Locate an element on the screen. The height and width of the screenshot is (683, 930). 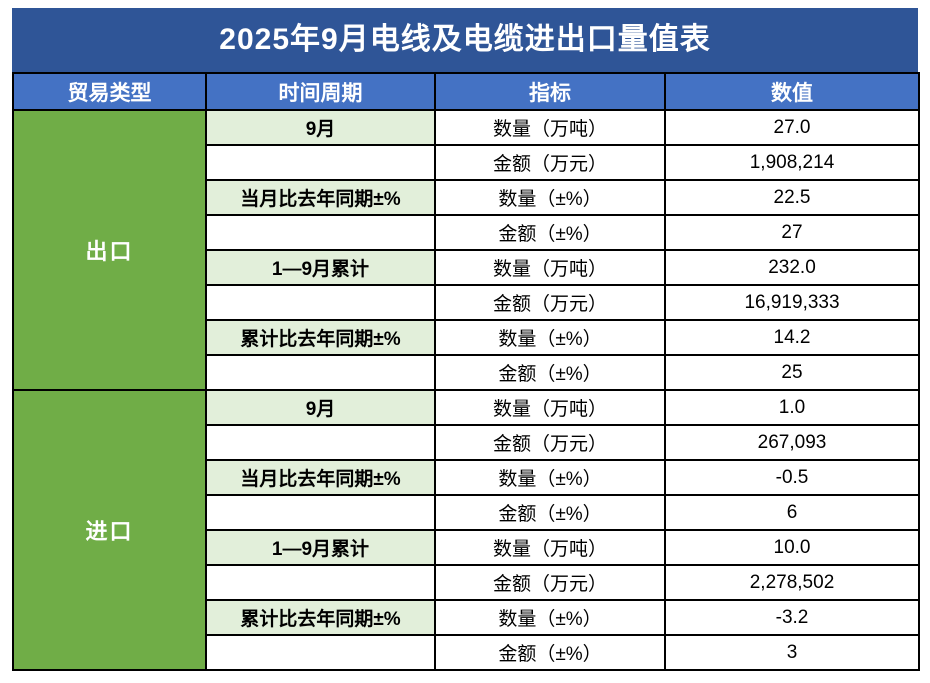
value-cell: 25 is located at coordinates (792, 372).